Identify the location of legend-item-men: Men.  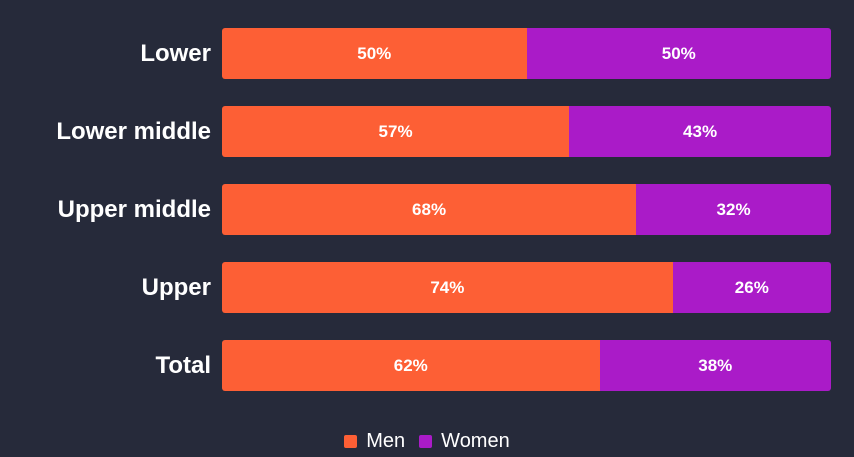
(374, 441).